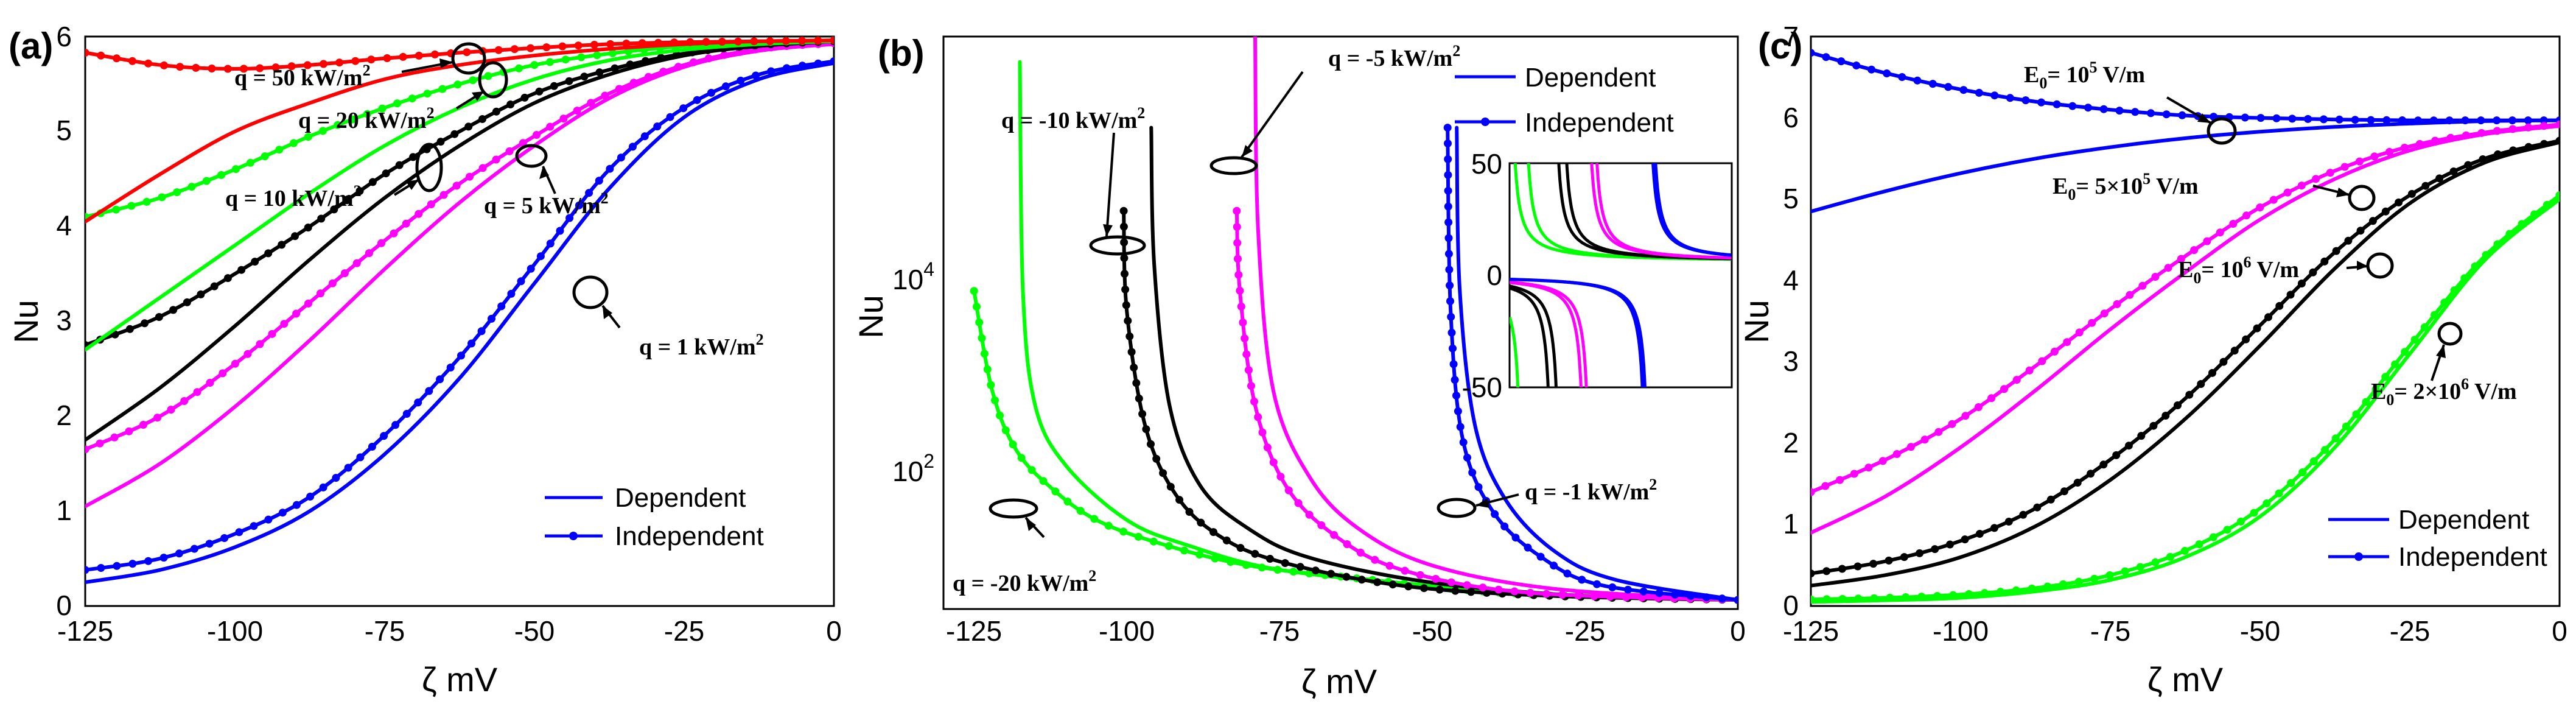 This screenshot has width=2576, height=715. What do you see at coordinates (1494, 275) in the screenshot?
I see `inset-ytick: 0` at bounding box center [1494, 275].